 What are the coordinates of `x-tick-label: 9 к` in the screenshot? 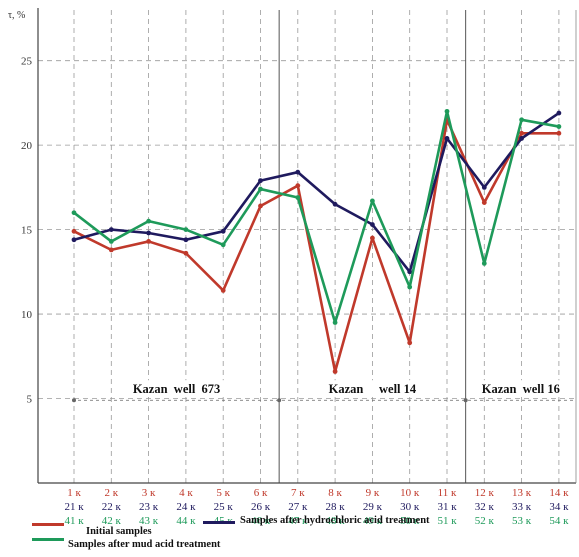 It's located at (373, 493).